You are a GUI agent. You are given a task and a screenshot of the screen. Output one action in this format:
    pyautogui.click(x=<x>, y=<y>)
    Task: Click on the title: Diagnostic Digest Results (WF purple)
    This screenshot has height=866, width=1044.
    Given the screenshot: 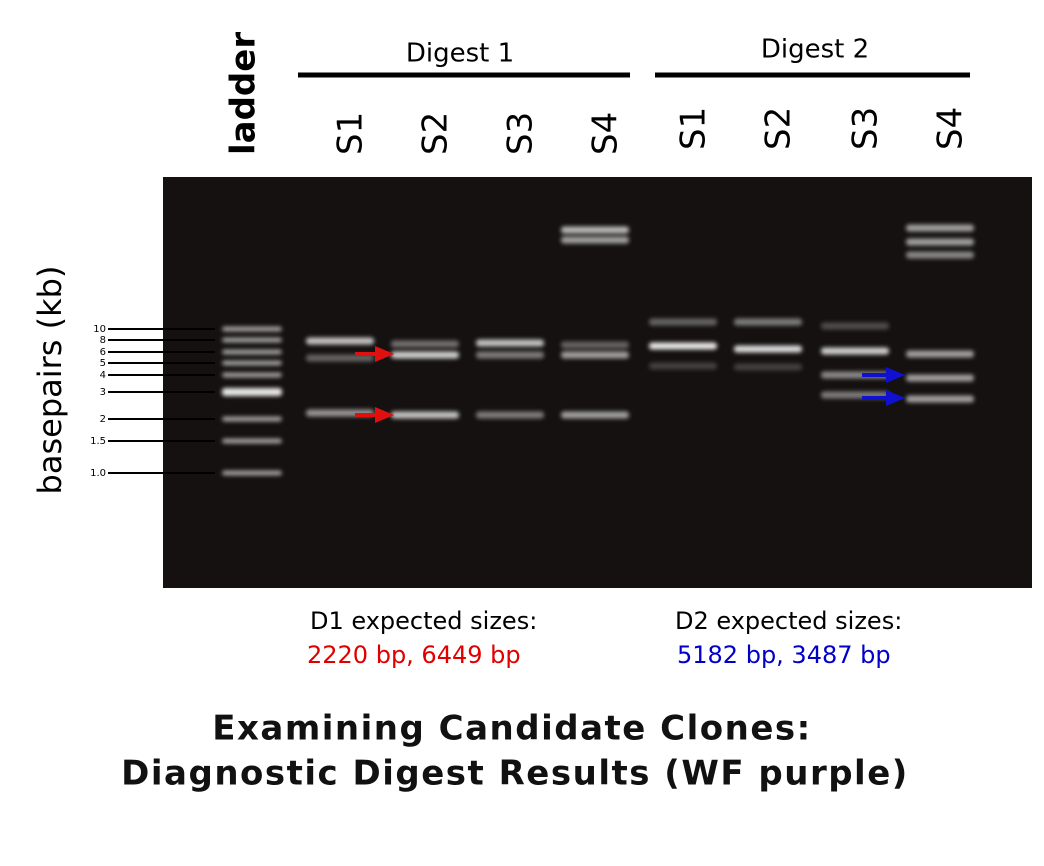 What is the action you would take?
    pyautogui.click(x=515, y=774)
    